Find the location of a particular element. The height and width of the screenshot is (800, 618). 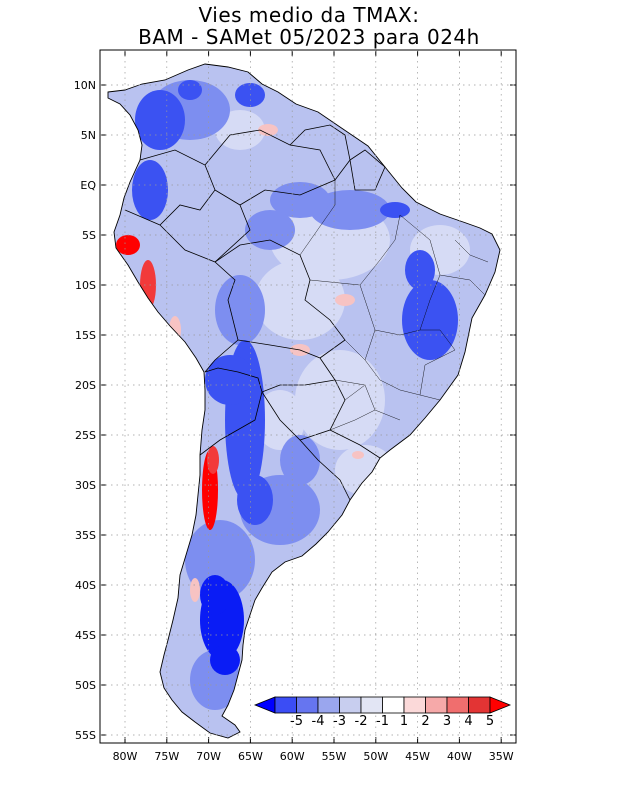

lat-tick-label: 35S is located at coordinates (85, 535).